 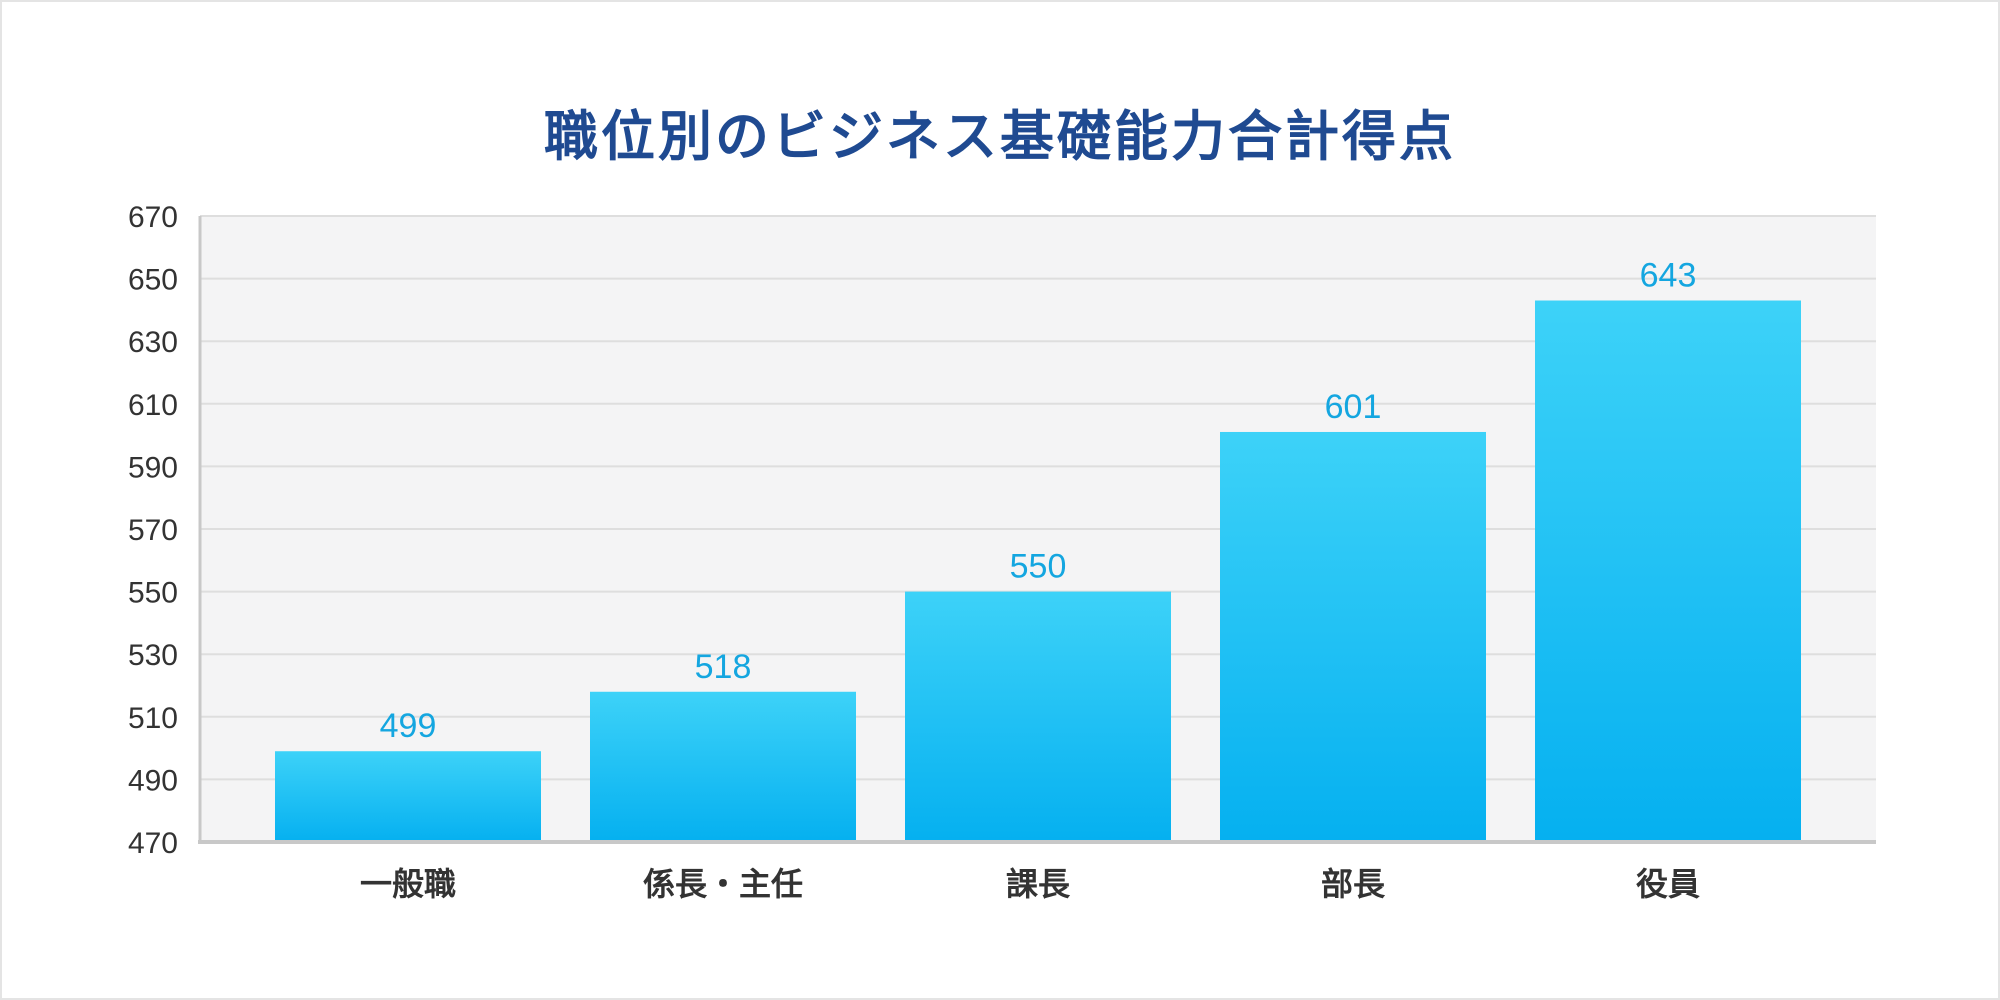 I want to click on data-label: 518, so click(x=723, y=667).